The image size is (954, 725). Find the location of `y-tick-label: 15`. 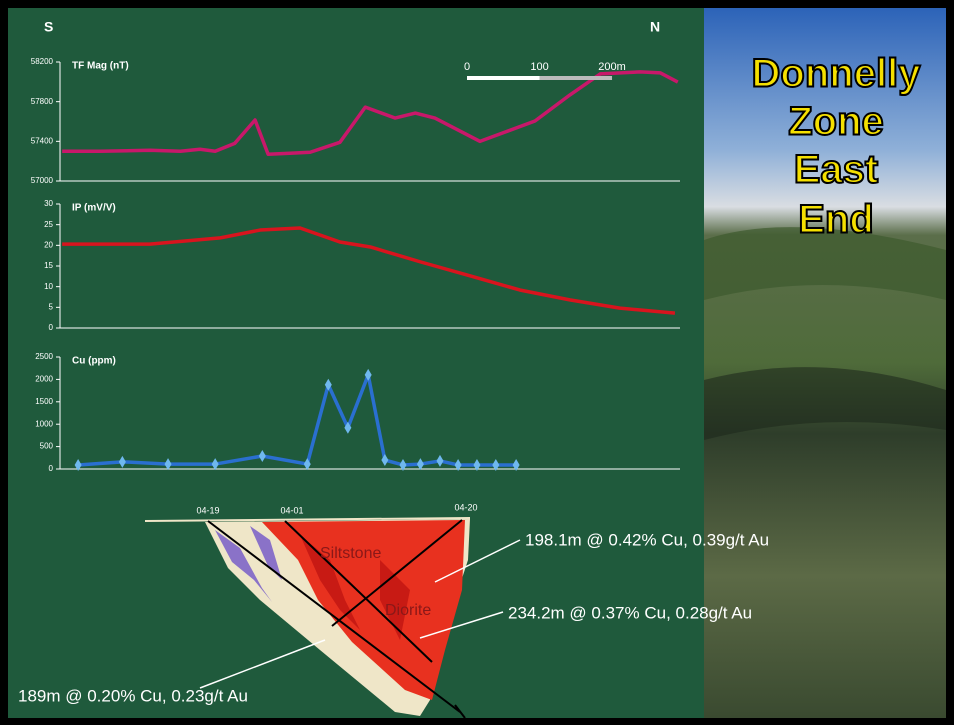

y-tick-label: 15 is located at coordinates (48, 265).